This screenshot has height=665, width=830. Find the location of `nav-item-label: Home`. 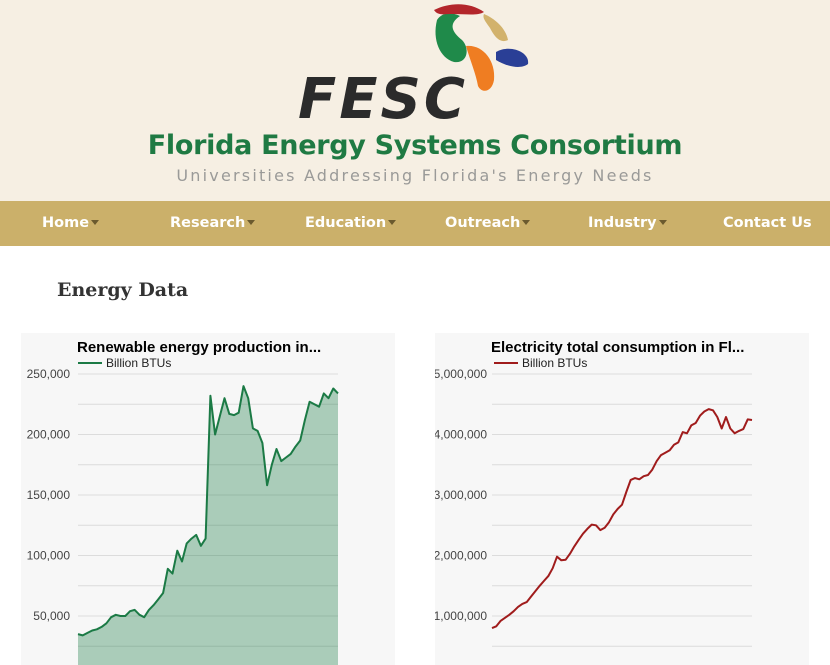

nav-item-label: Home is located at coordinates (66, 223).